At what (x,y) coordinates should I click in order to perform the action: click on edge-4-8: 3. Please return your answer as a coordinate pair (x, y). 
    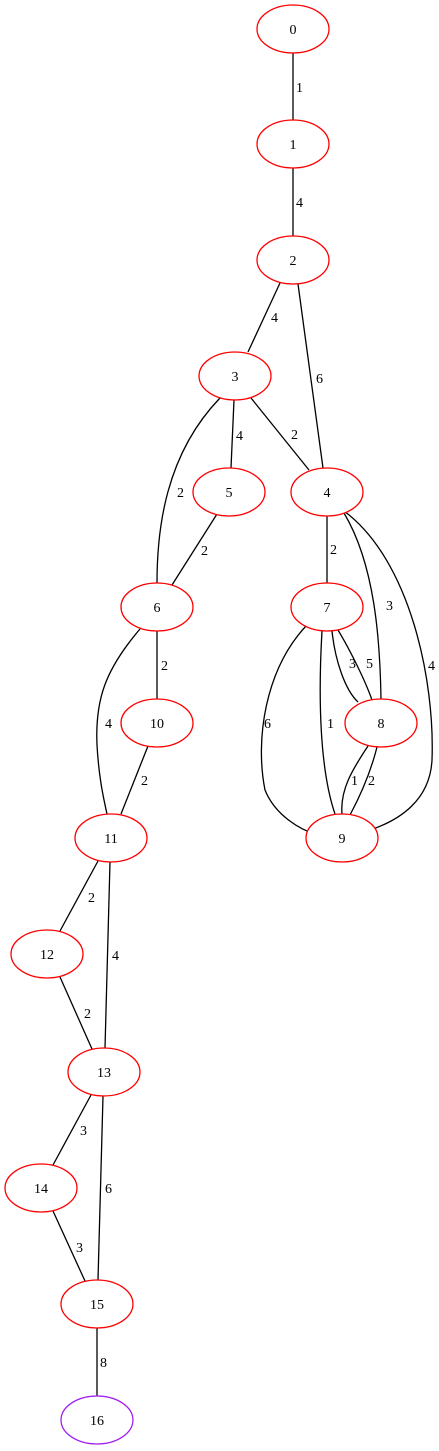
    Looking at the image, I should click on (368, 606).